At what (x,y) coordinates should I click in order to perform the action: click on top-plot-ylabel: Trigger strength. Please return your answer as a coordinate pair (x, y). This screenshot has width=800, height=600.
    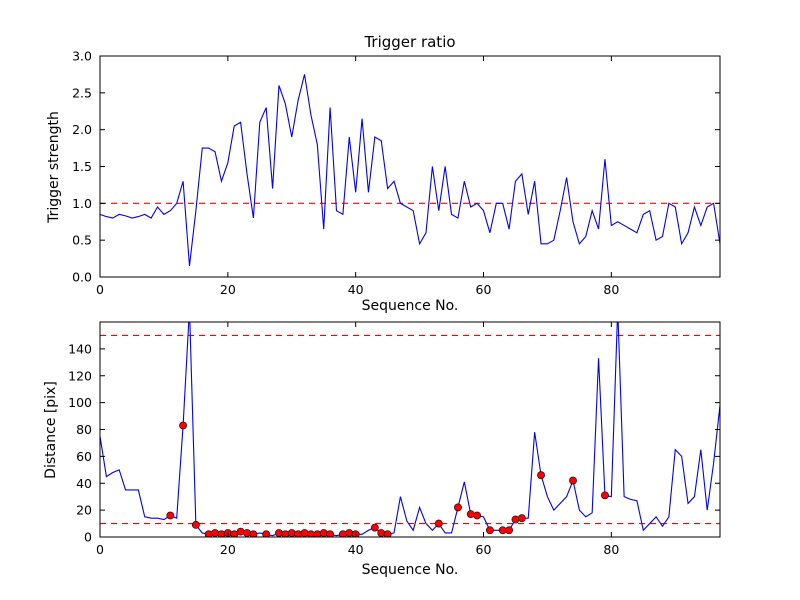
    Looking at the image, I should click on (54, 167).